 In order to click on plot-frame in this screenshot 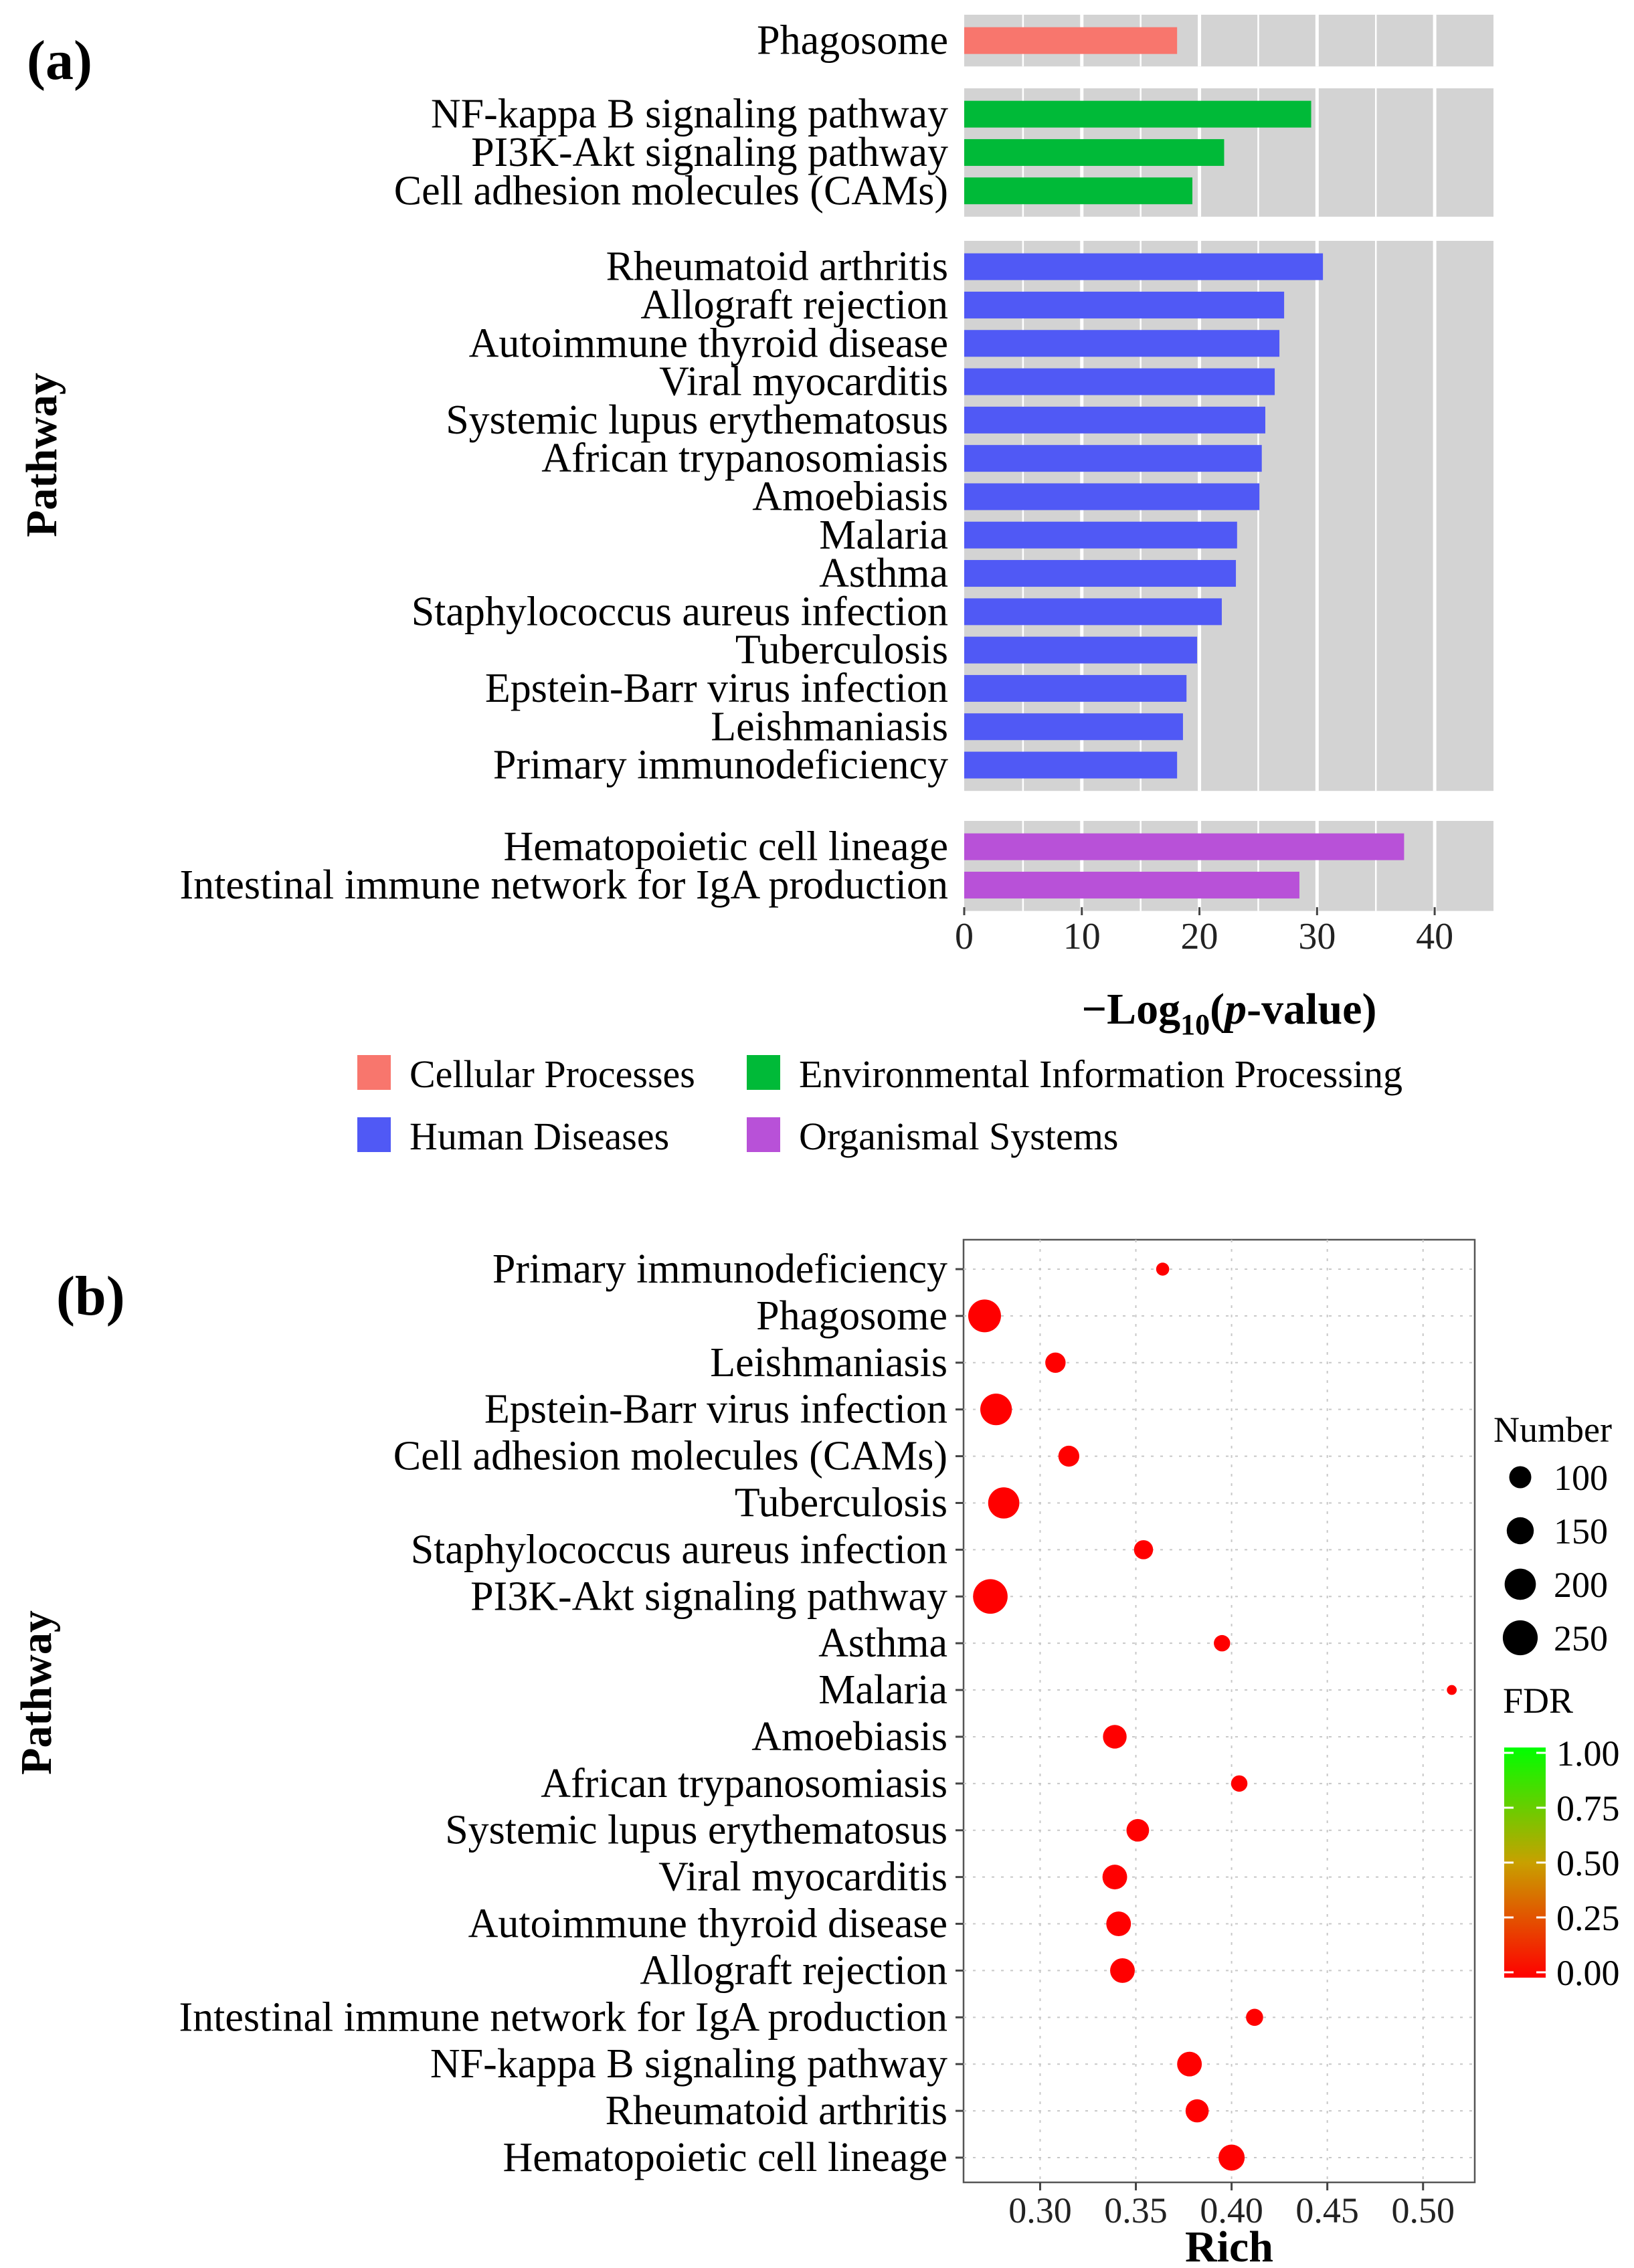, I will do `click(1219, 1711)`.